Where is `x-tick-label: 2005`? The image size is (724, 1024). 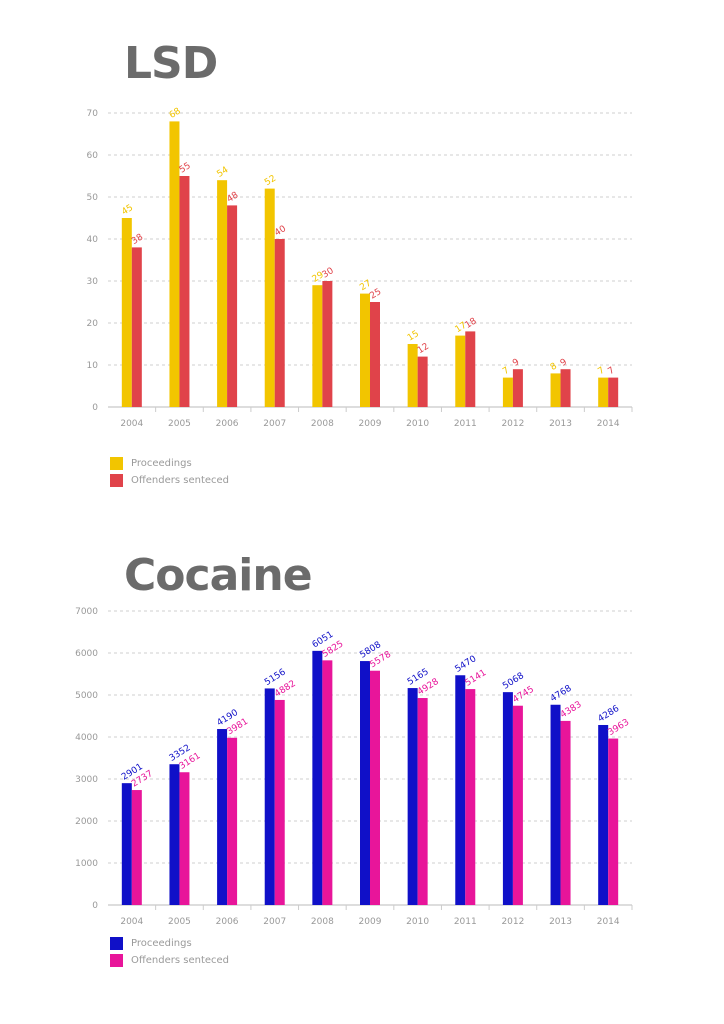 x-tick-label: 2005 is located at coordinates (179, 424).